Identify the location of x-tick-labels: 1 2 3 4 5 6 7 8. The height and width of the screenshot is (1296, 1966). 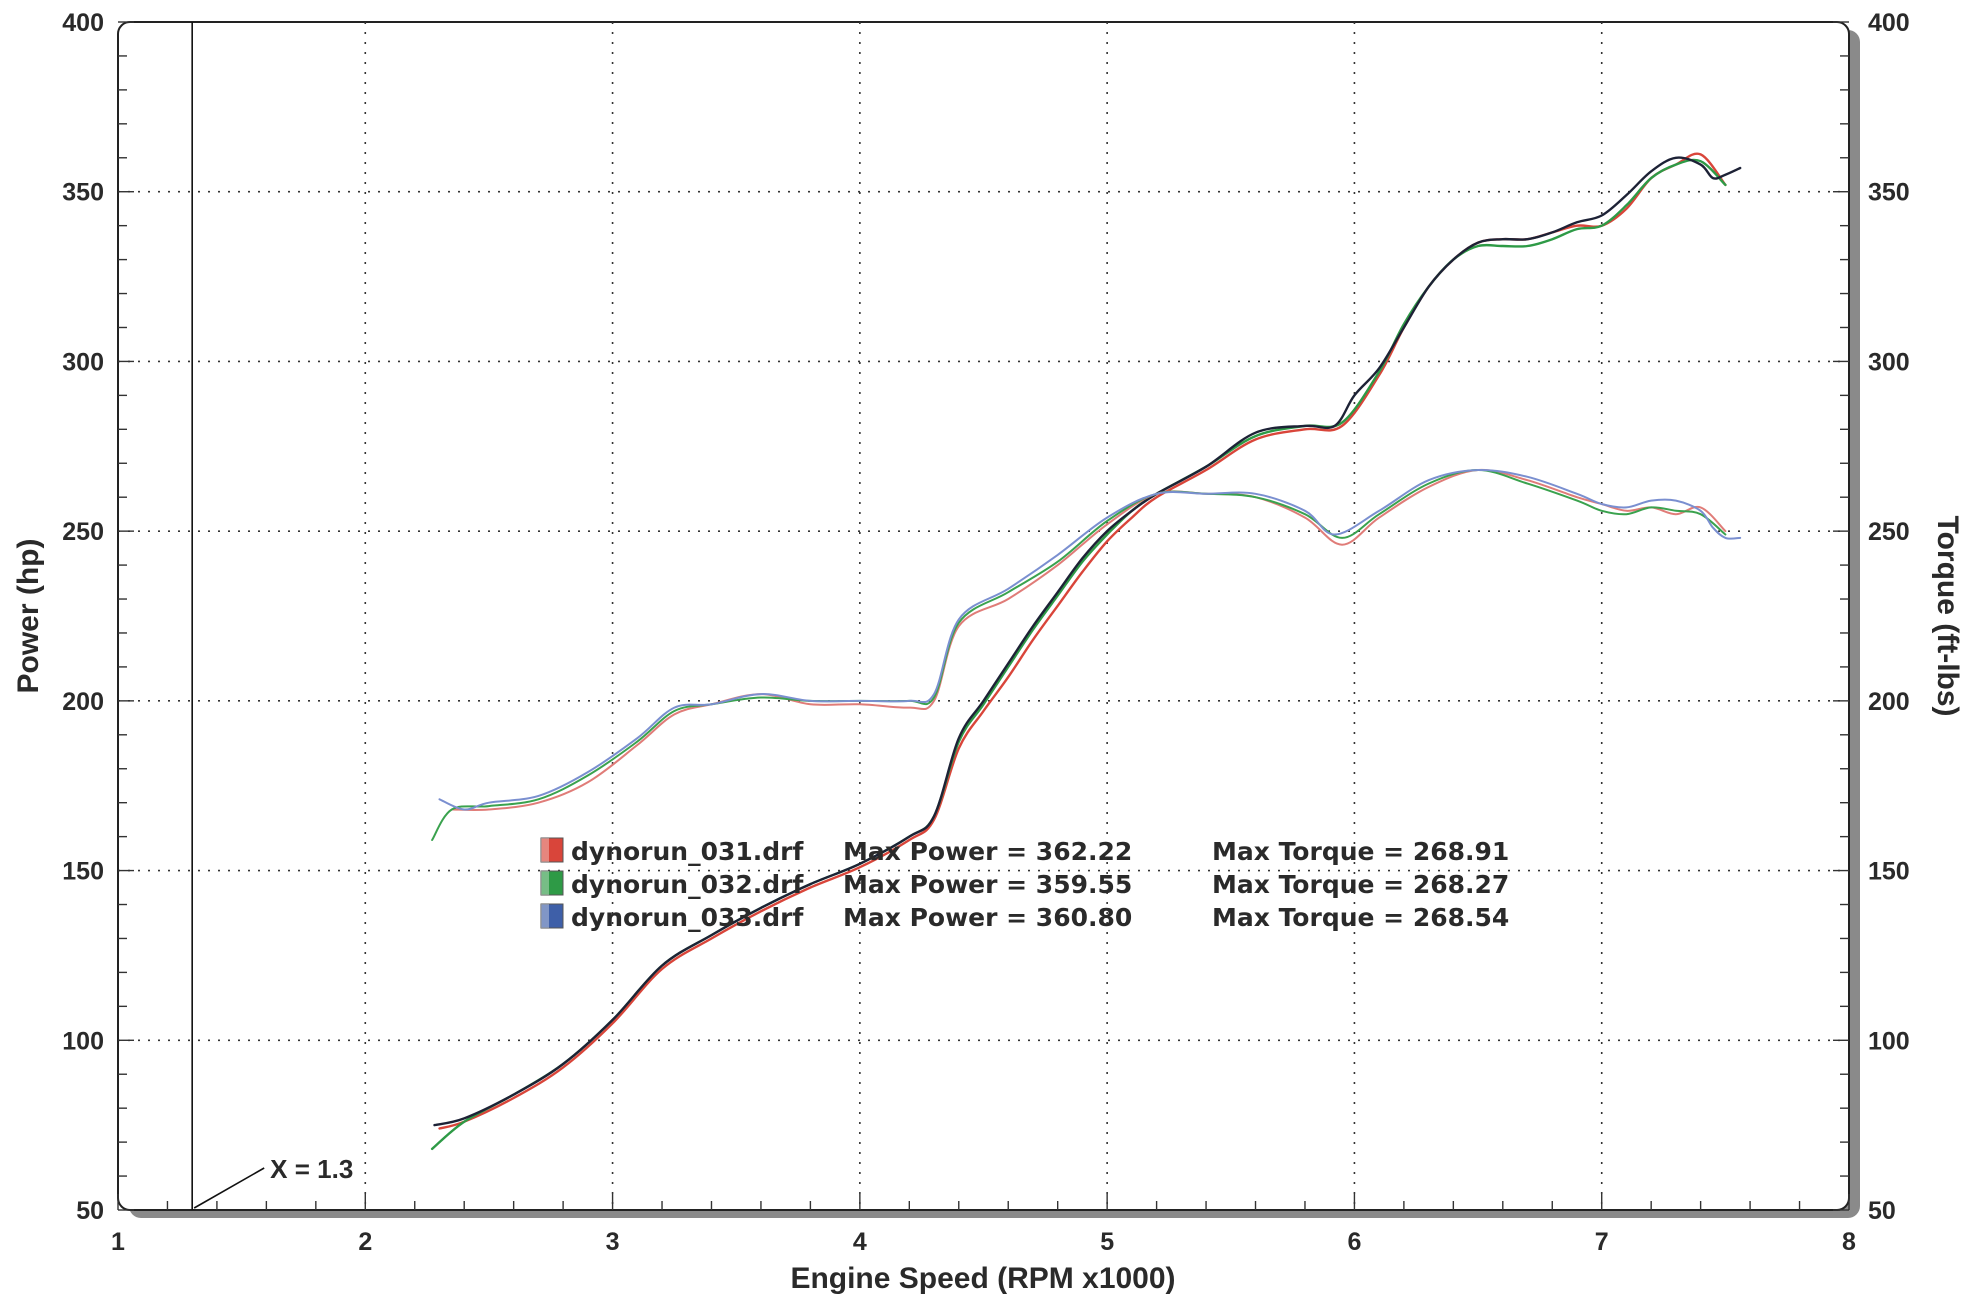
(983, 1242).